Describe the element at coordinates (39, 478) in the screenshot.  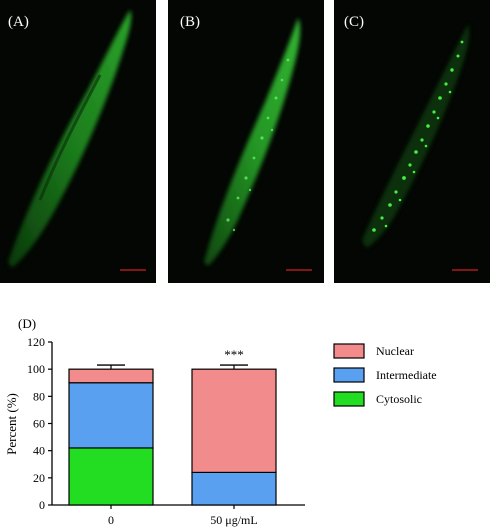
I see `y-tick-label: 20` at that location.